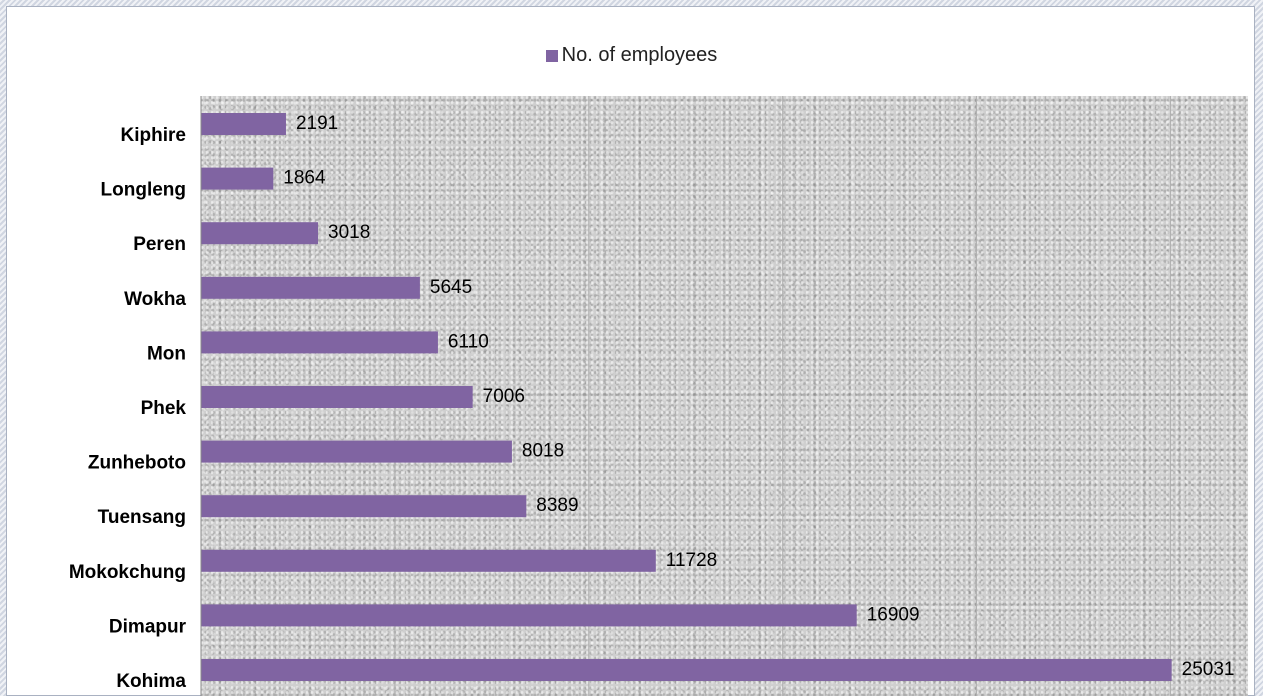  I want to click on value-label-mokokchung: 11728, so click(691, 560).